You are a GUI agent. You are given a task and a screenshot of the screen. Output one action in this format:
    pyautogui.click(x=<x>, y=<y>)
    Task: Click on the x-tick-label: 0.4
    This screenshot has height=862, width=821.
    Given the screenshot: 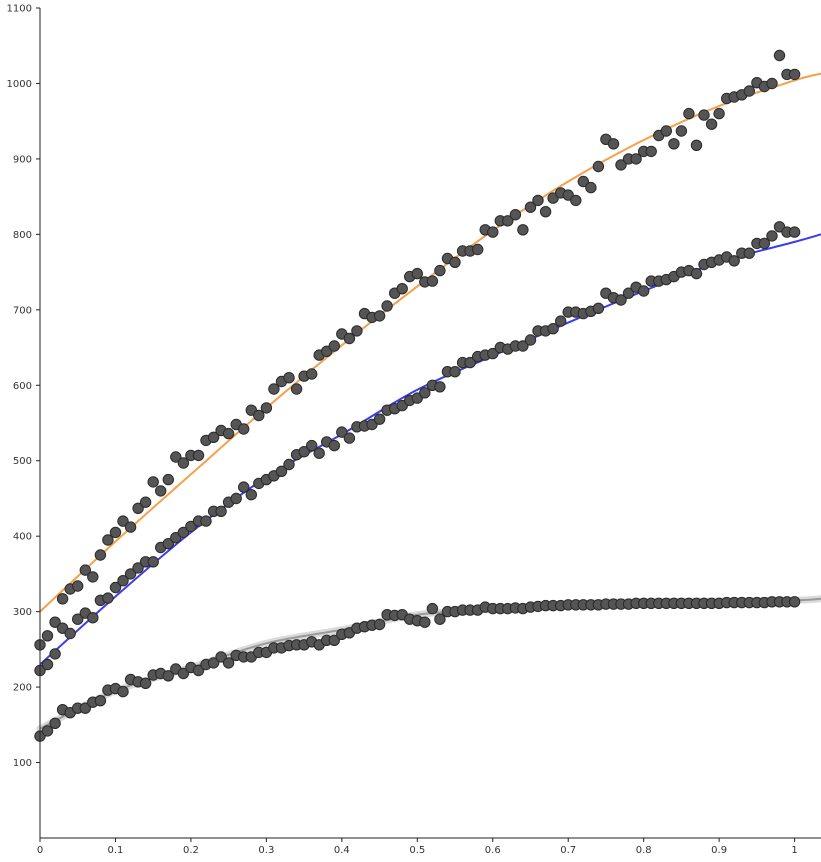 What is the action you would take?
    pyautogui.click(x=342, y=850)
    